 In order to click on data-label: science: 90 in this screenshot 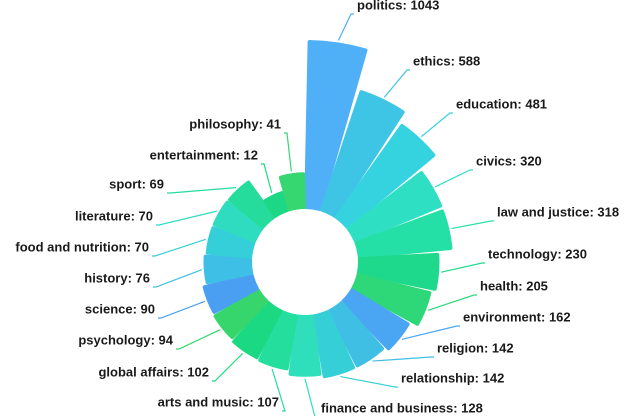, I will do `click(120, 308)`.